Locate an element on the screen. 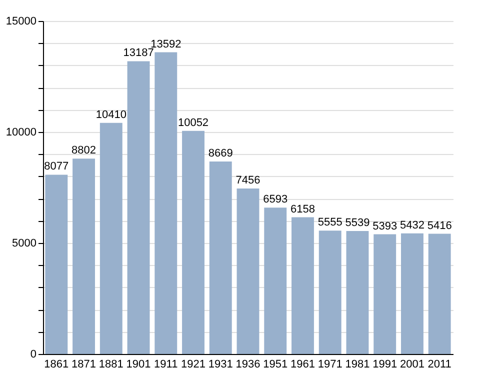  y-tick-label: 0 is located at coordinates (33, 354).